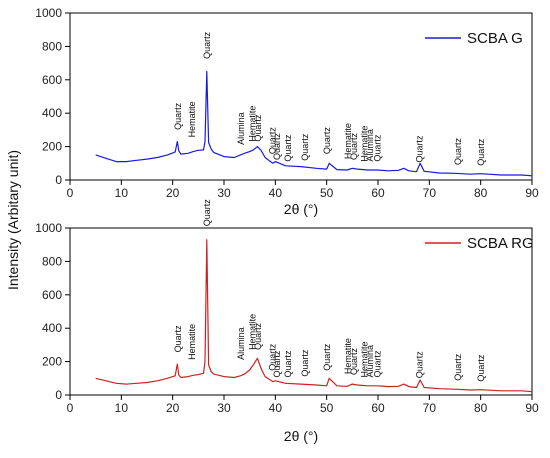 Image resolution: width=550 pixels, height=458 pixels. What do you see at coordinates (500, 243) in the screenshot?
I see `legend-label: SCBA RG` at bounding box center [500, 243].